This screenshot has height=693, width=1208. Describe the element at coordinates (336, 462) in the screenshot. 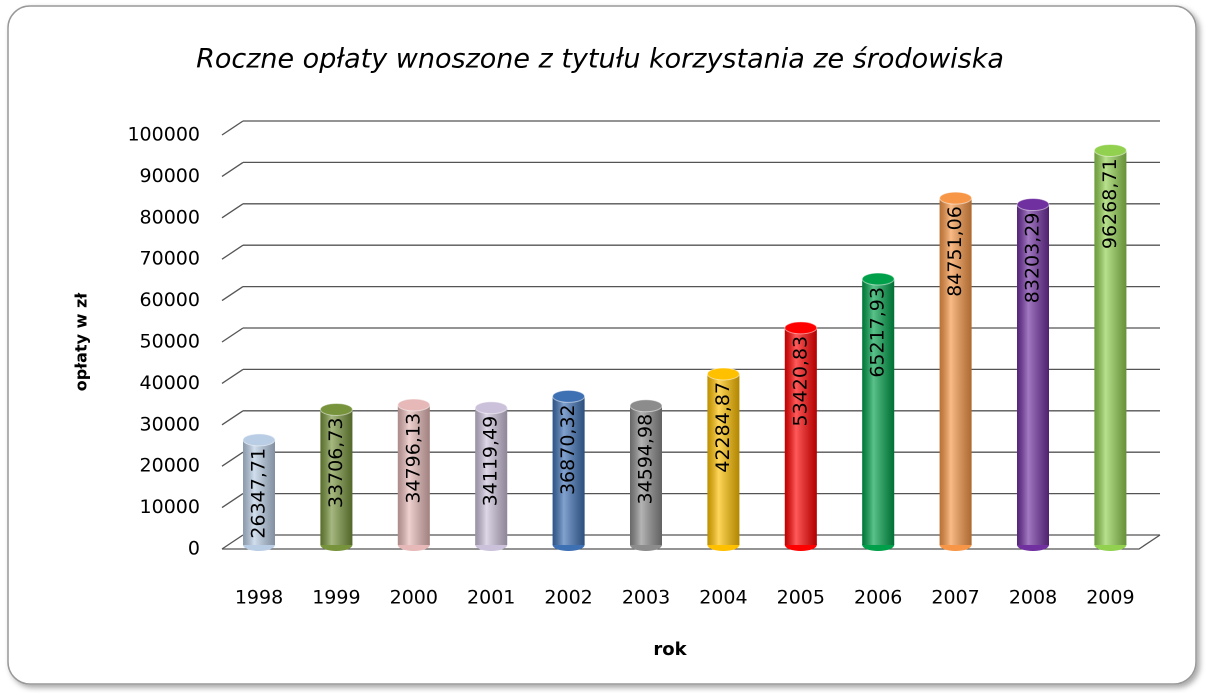

I see `value-label: 33706,73` at that location.